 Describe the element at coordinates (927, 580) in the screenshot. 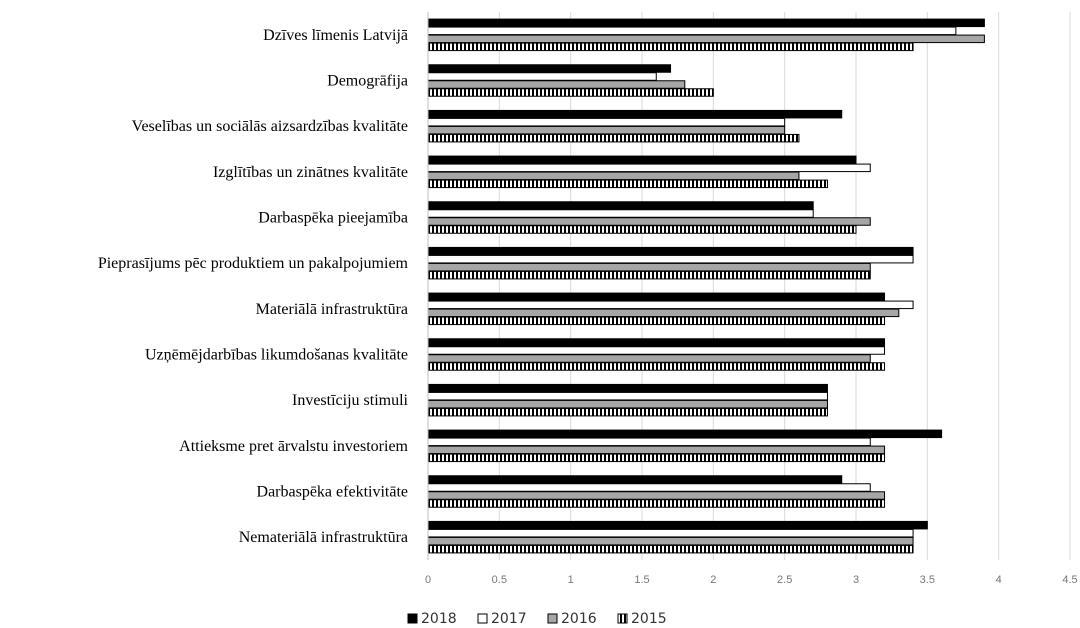

I see `x-tick-label: 3.5` at that location.